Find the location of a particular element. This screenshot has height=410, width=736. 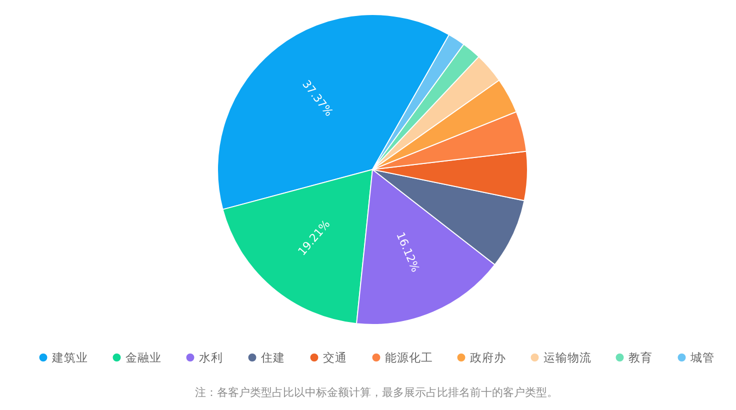

legend-label: 运输物流 is located at coordinates (567, 357).